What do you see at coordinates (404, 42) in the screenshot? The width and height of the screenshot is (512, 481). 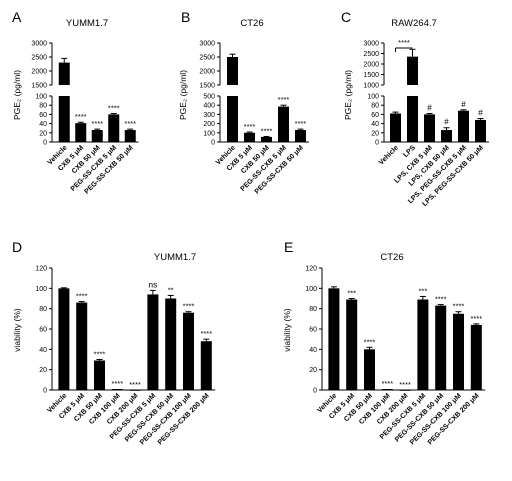 I see `bracket-label-C: ****` at bounding box center [404, 42].